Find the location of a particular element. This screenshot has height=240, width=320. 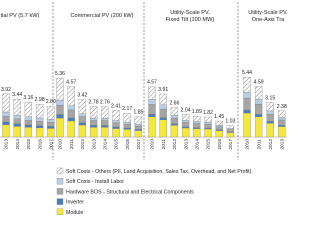

total-label: 1.82 is located at coordinates (208, 113).